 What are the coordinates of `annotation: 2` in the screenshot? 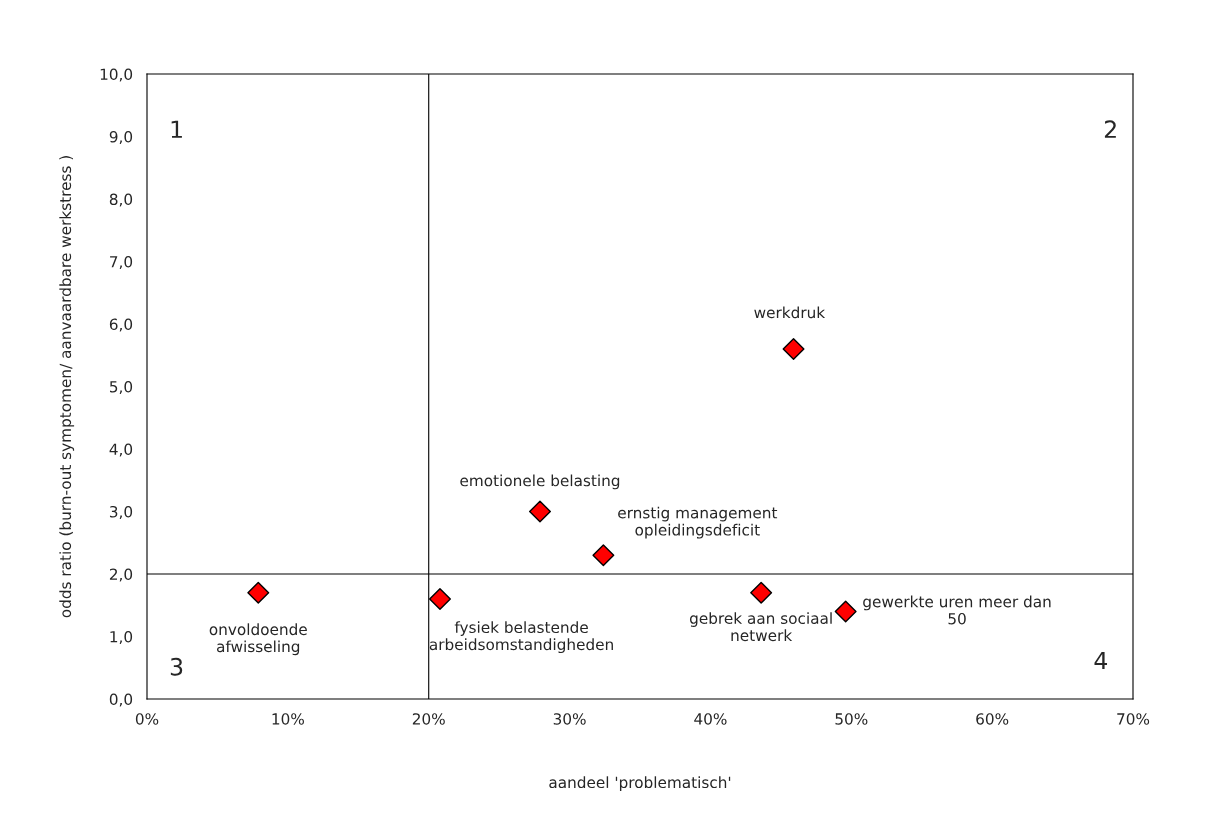 It's located at (1110, 129).